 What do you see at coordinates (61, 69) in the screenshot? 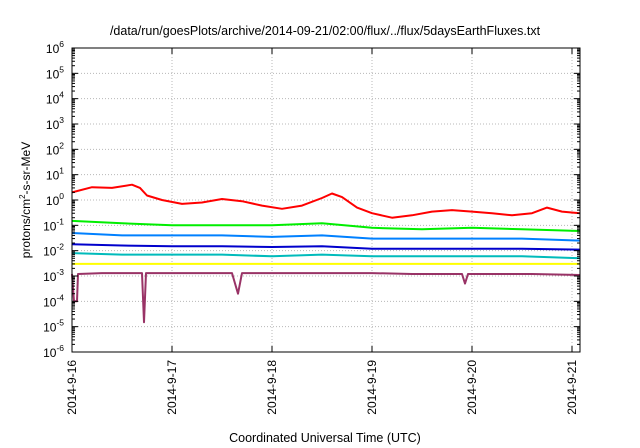
I see `y-tick-exp: 5` at bounding box center [61, 69].